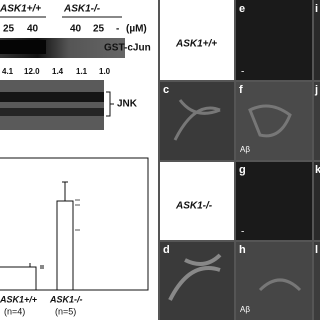 The height and width of the screenshot is (320, 320). I want to click on band-label: JNK, so click(127, 104).